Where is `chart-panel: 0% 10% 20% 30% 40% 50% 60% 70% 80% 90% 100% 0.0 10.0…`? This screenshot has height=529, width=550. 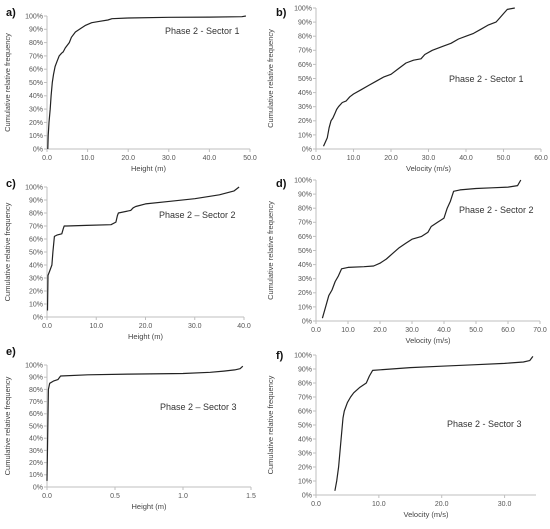
chart-panel: 0% 10% 20% 30% 40% 50% 60% 70% 80% 90% 100% 0.0 10.0… is located at coordinates (127, 259).